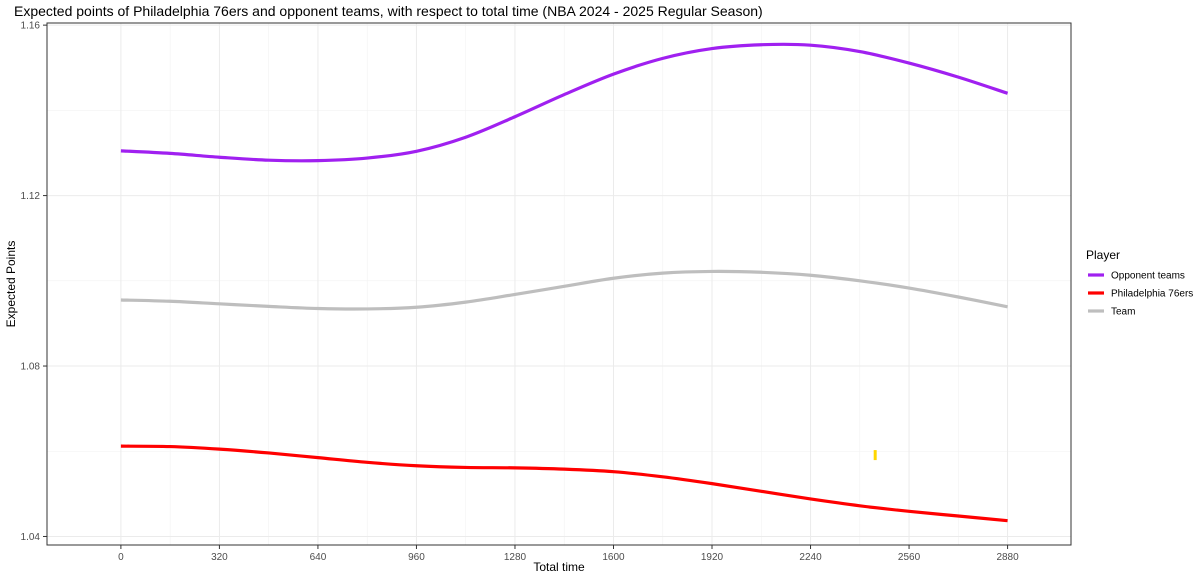  Describe the element at coordinates (31, 26) in the screenshot. I see `y-tick-label: 1.16` at that location.